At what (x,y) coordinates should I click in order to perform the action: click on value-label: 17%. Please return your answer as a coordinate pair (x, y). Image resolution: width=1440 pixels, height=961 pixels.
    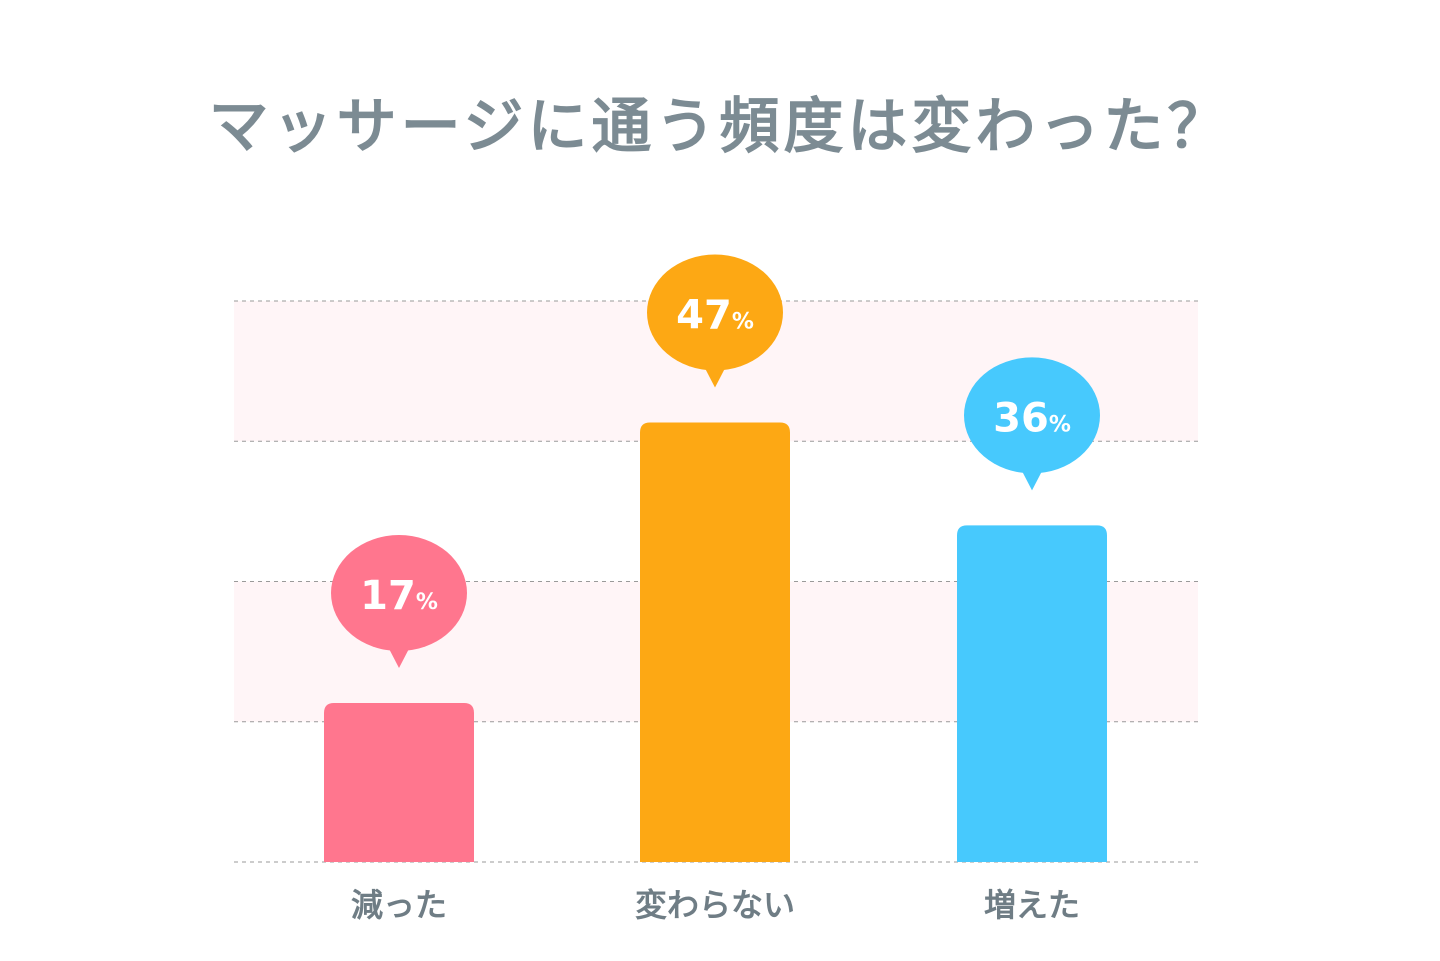
    Looking at the image, I should click on (399, 596).